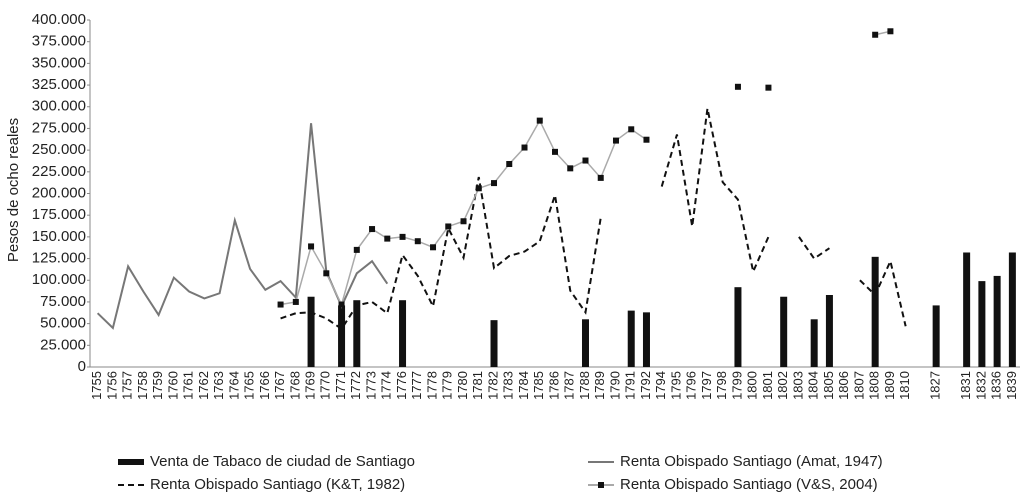 The width and height of the screenshot is (1022, 503). I want to click on y-tick-label: 400.000, so click(59, 19).